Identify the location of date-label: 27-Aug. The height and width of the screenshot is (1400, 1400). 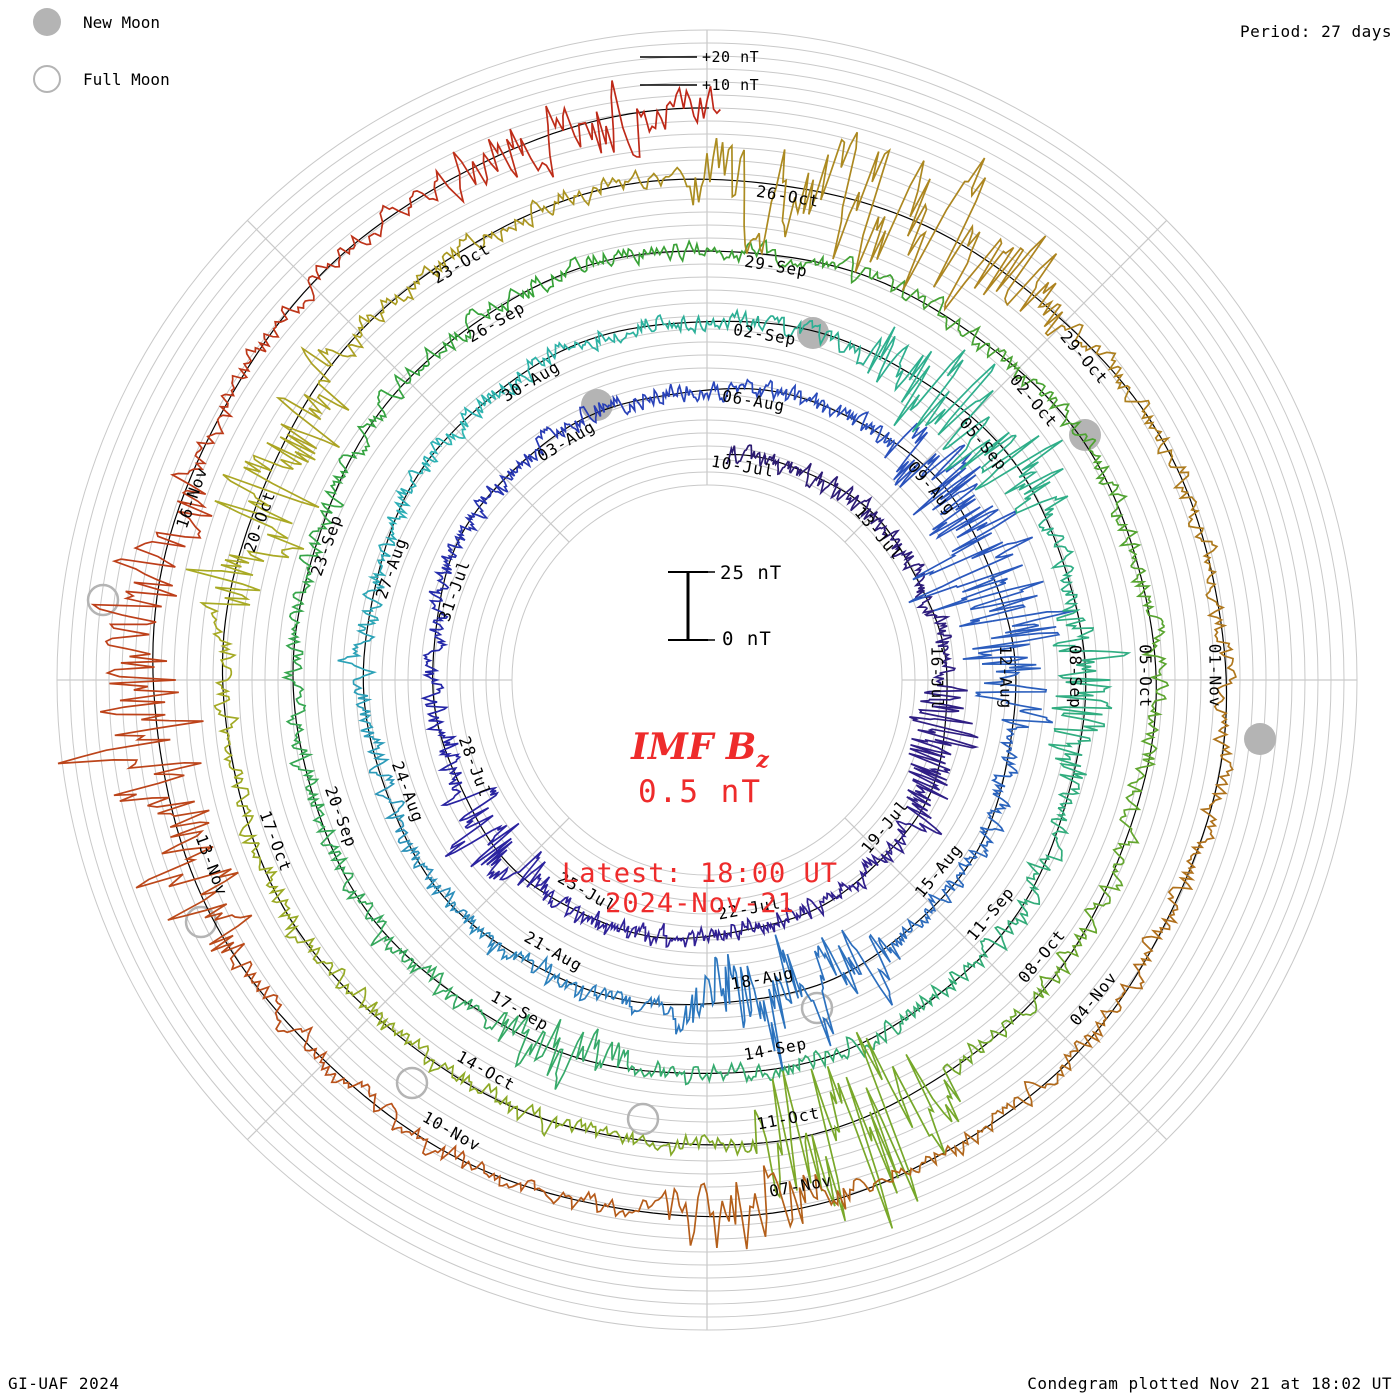
(391, 568).